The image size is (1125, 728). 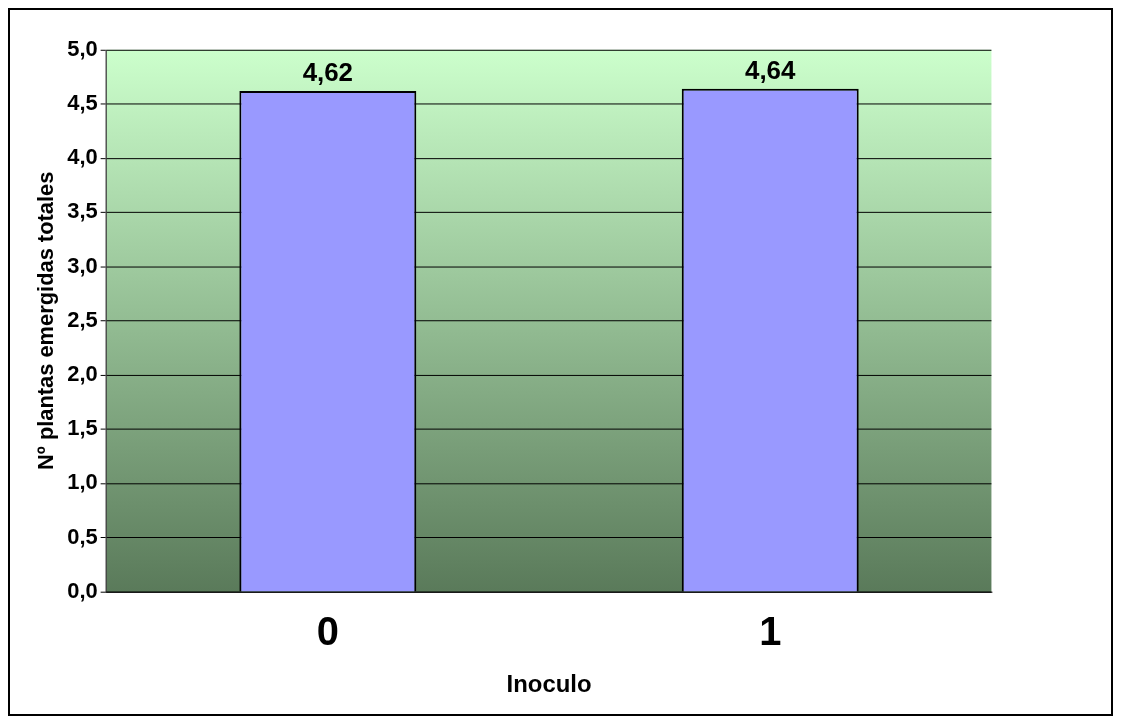 What do you see at coordinates (328, 72) in the screenshot?
I see `data-label: 4,62` at bounding box center [328, 72].